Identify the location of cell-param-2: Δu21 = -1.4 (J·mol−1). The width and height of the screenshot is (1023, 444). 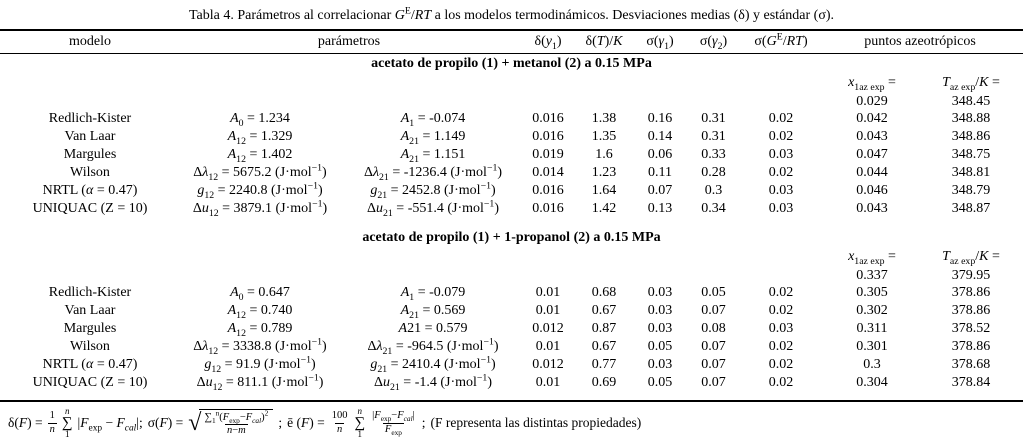
(433, 382).